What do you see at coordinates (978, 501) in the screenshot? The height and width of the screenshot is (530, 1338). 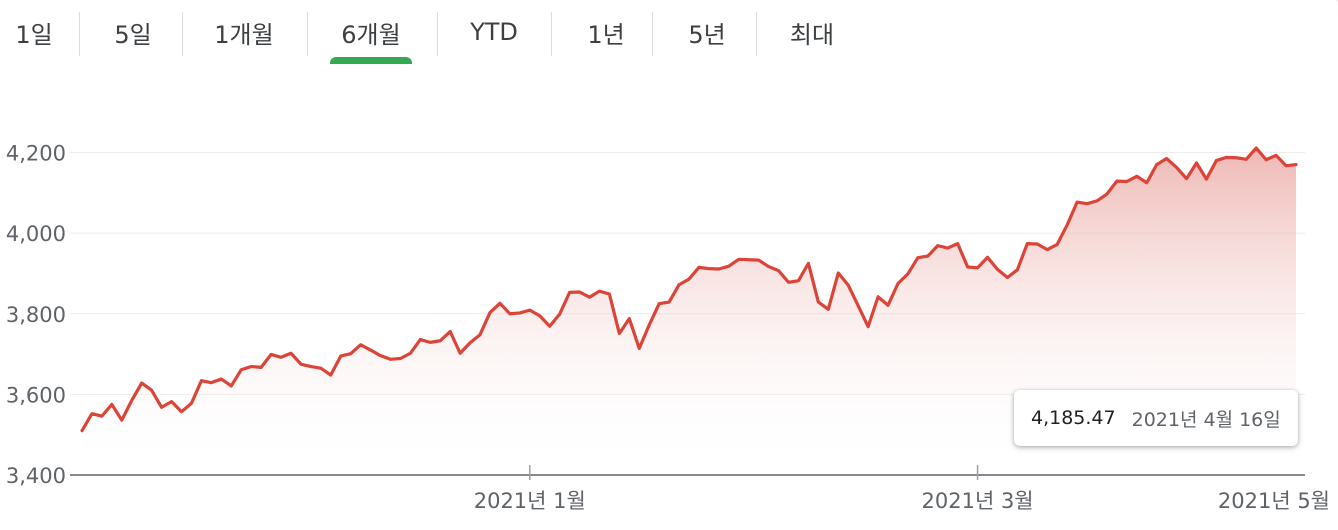 I see `x-tick-label: 2021년 3월` at bounding box center [978, 501].